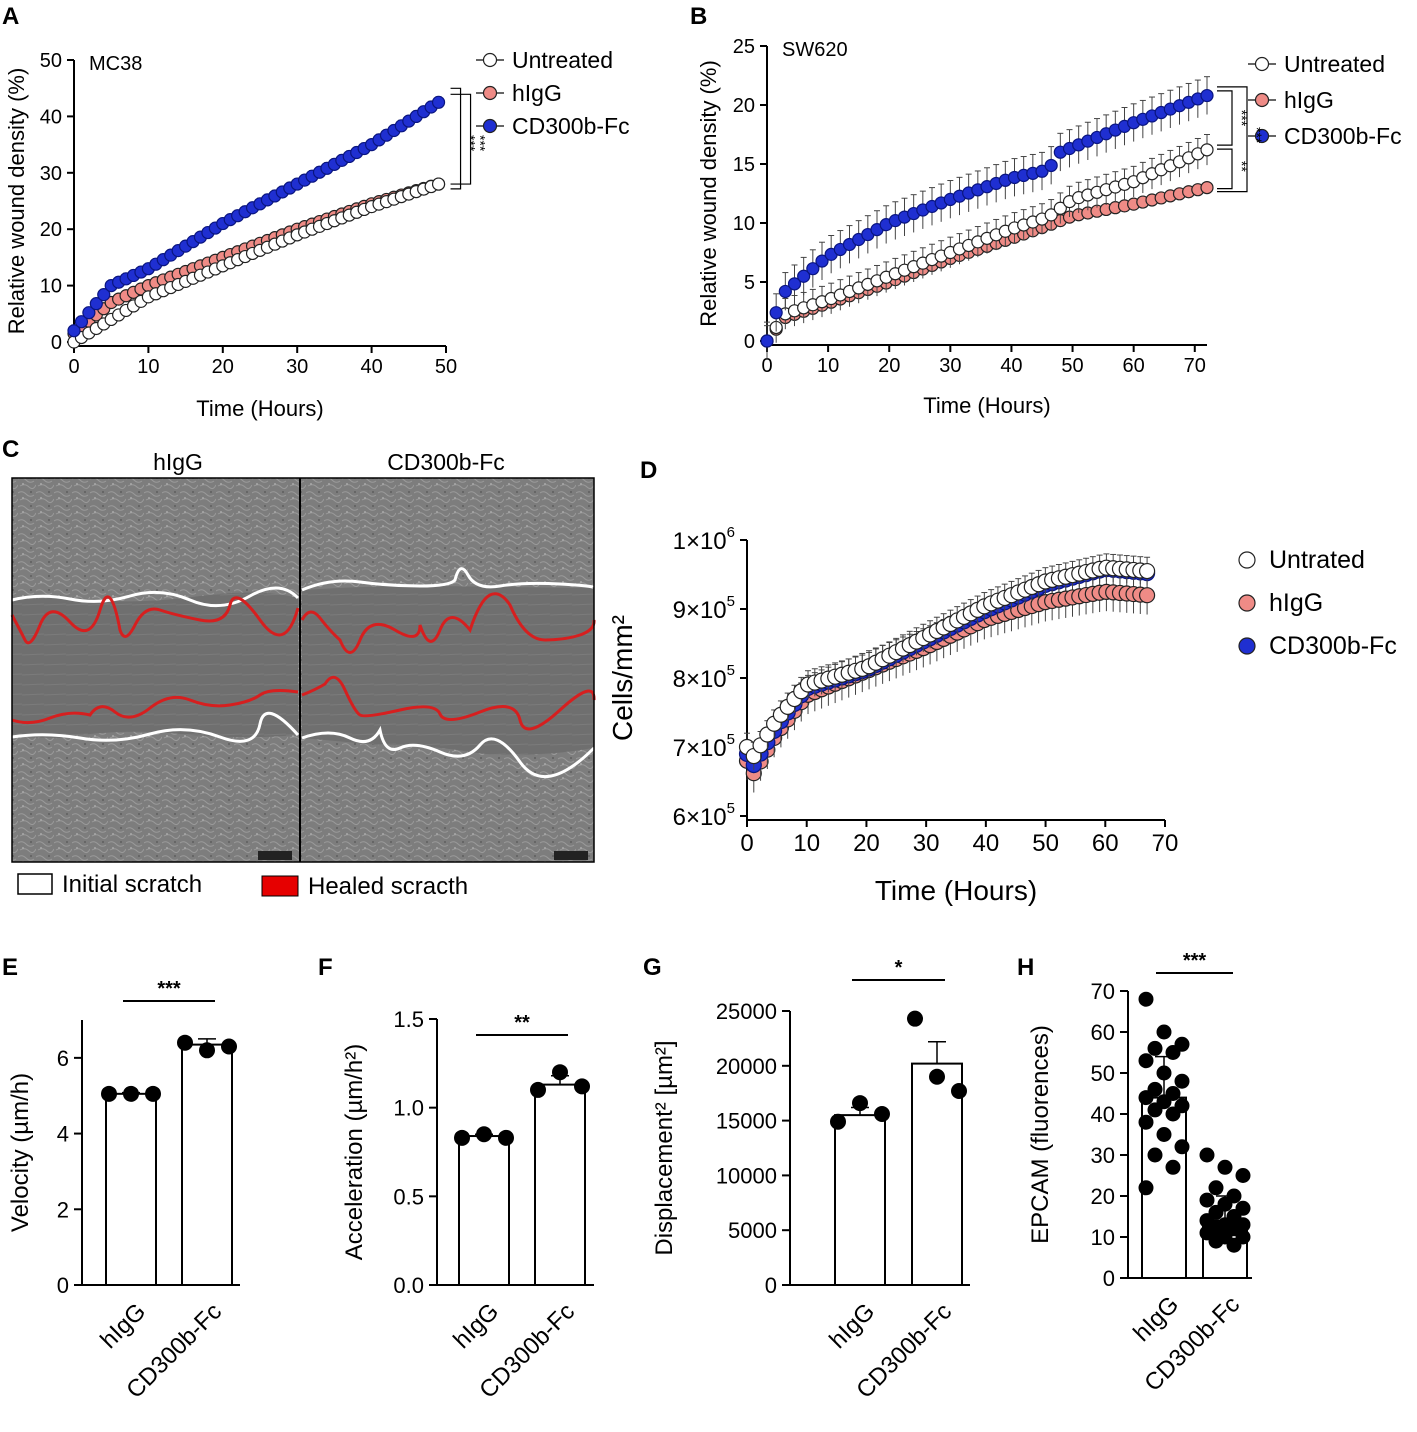 Image resolution: width=1417 pixels, height=1432 pixels. Describe the element at coordinates (648, 470) in the screenshot. I see `panel-letter-d: D` at that location.